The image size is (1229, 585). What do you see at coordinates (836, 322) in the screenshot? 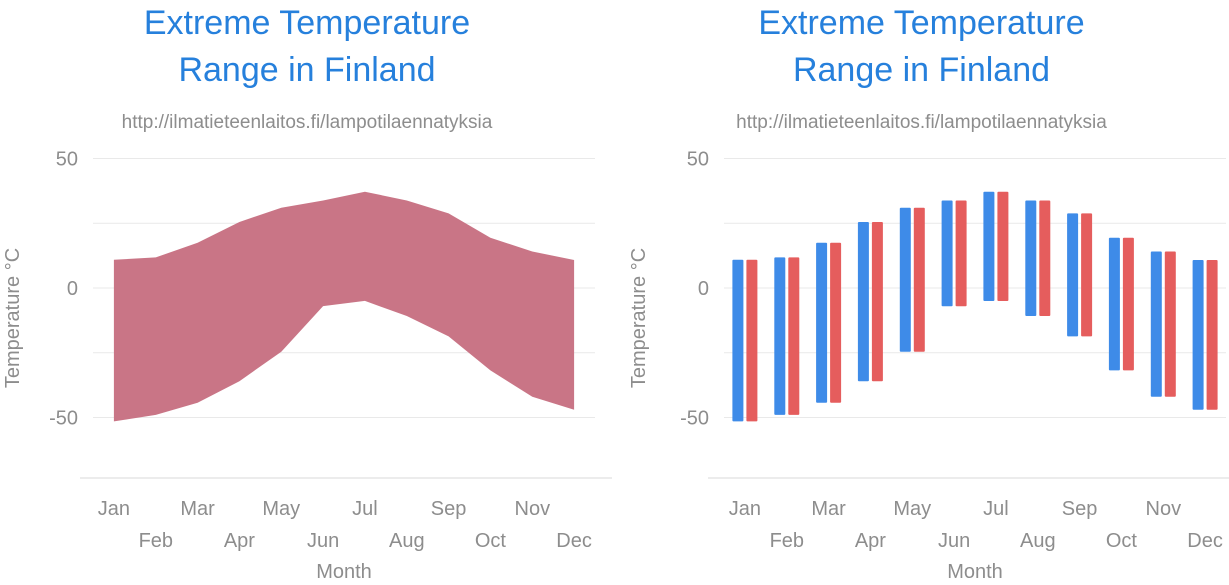
I see `range-bar-series-red-mar` at bounding box center [836, 322].